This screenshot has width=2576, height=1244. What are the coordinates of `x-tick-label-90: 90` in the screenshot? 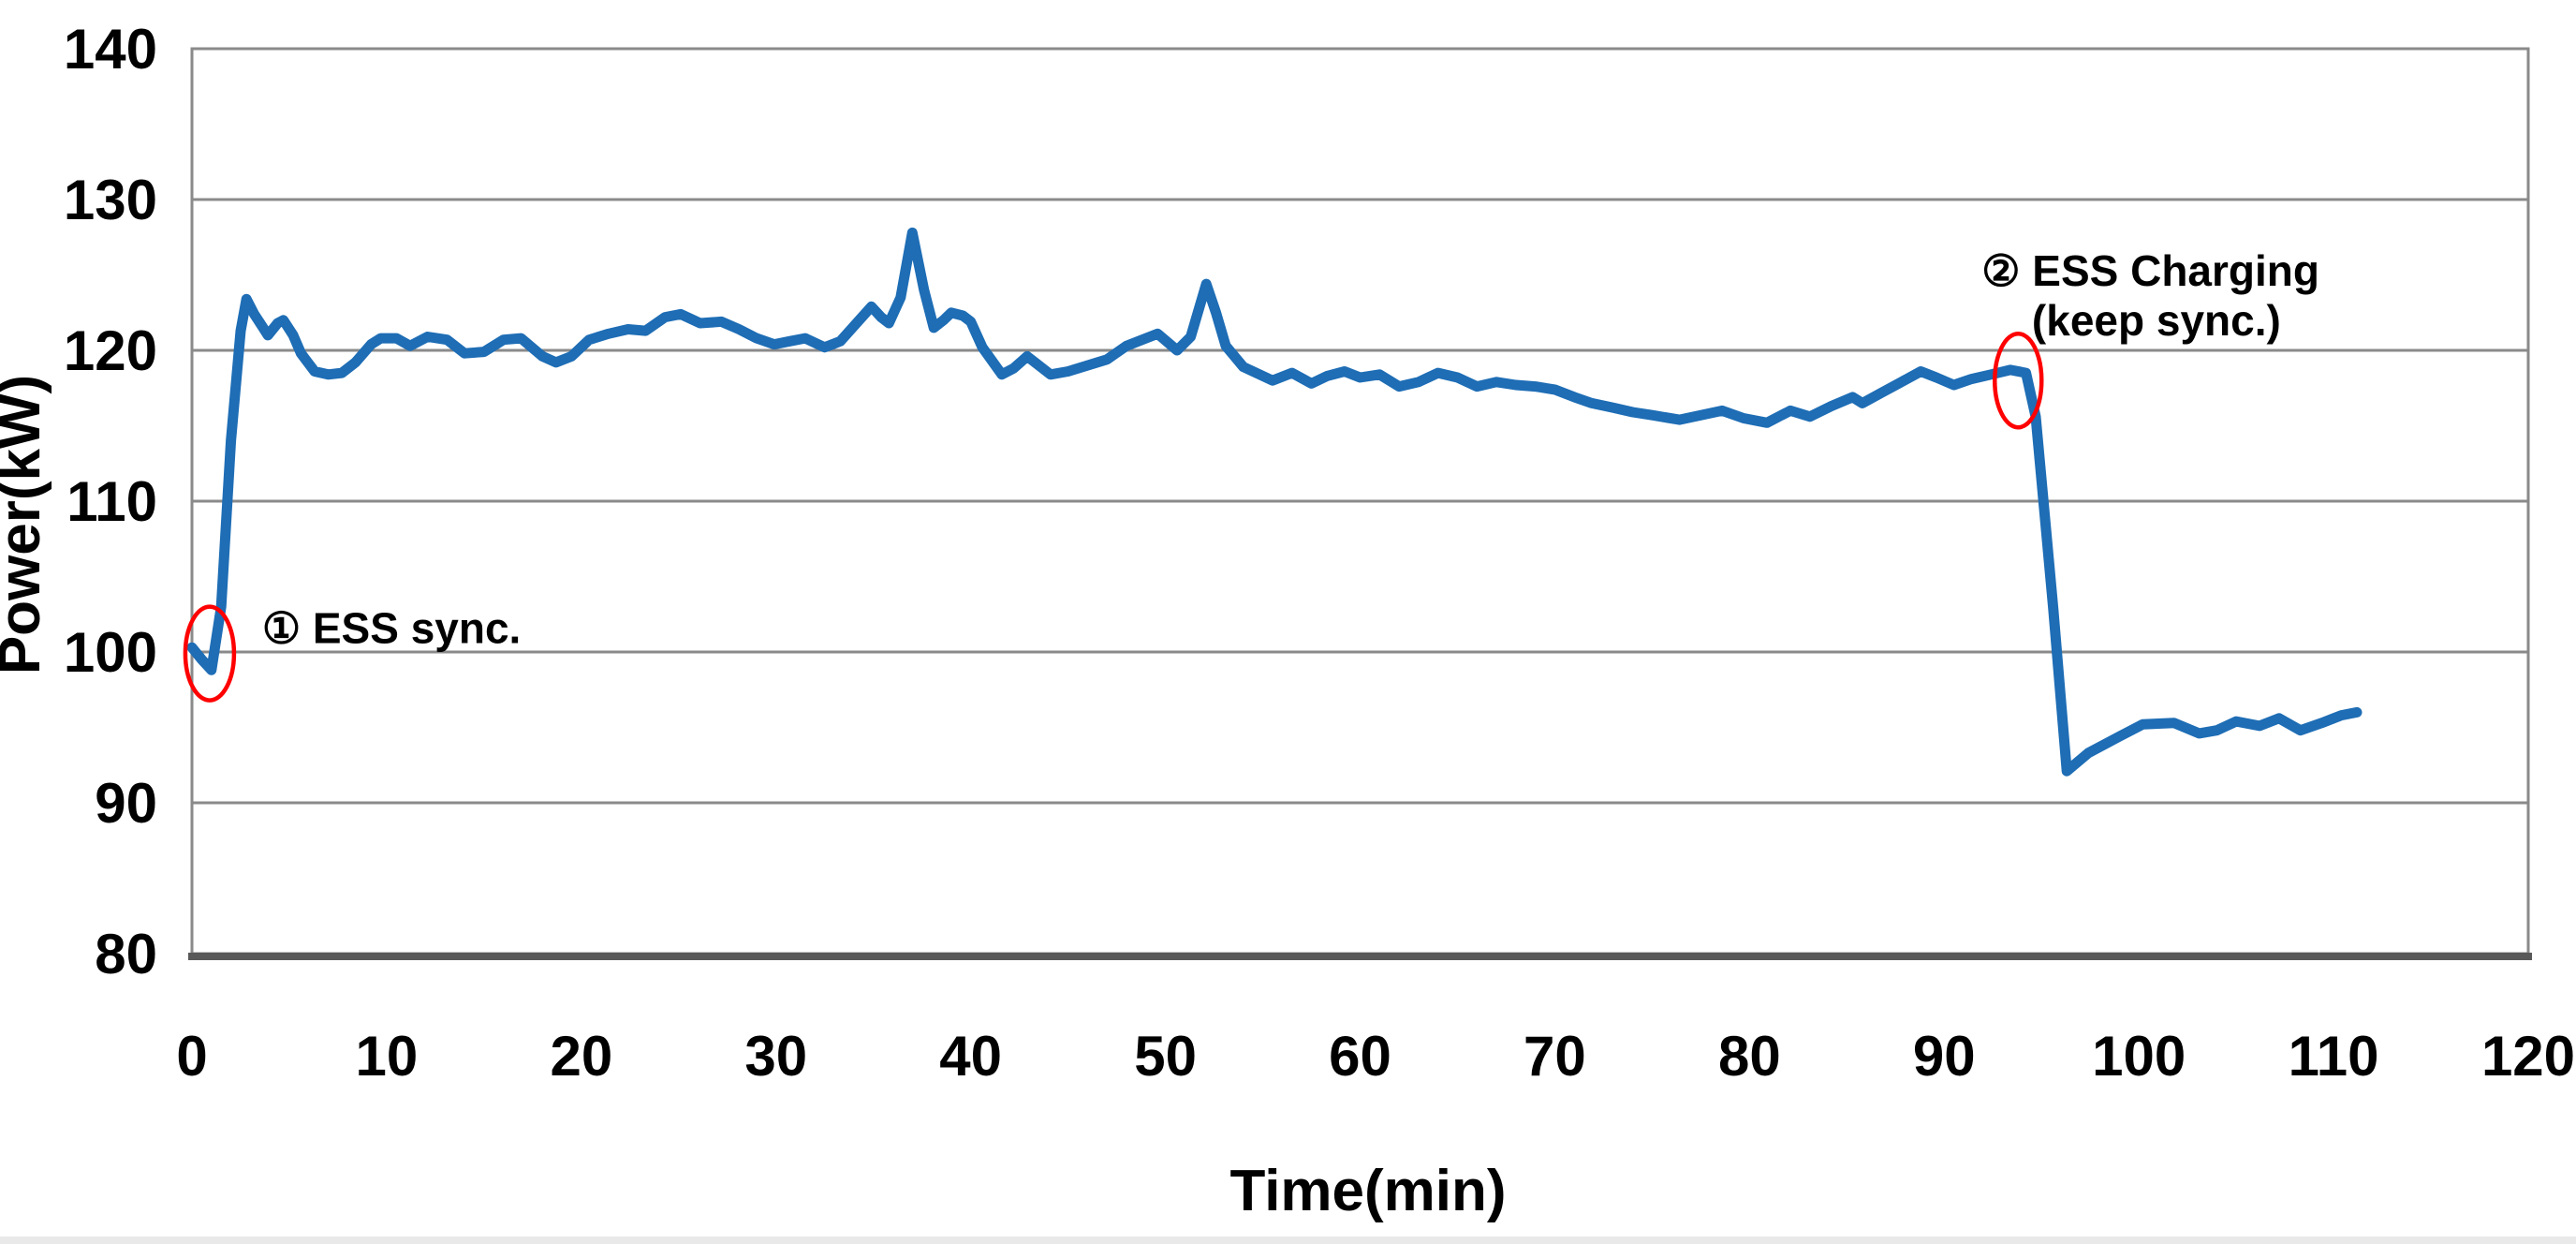 It's located at (1944, 1056).